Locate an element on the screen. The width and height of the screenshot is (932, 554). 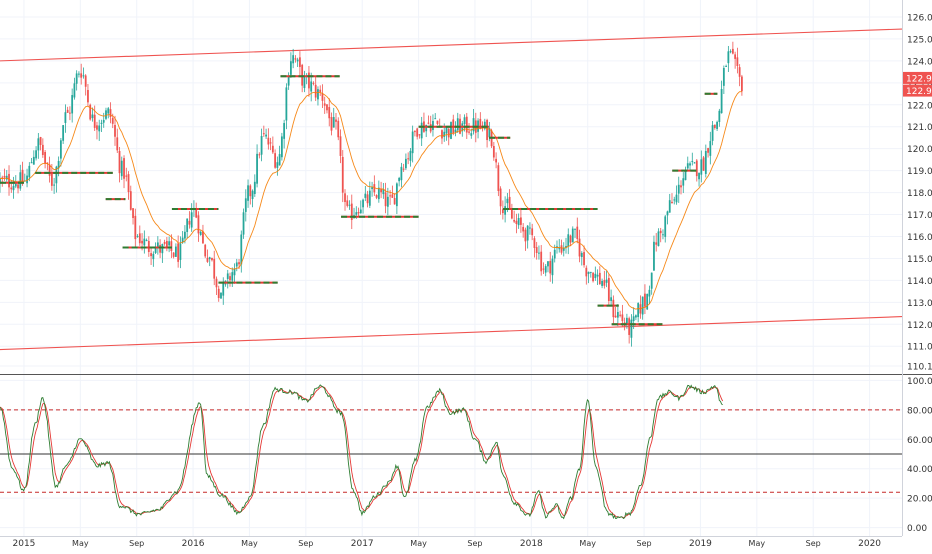
price-axis-tick-label: 111.00 is located at coordinates (919, 348).